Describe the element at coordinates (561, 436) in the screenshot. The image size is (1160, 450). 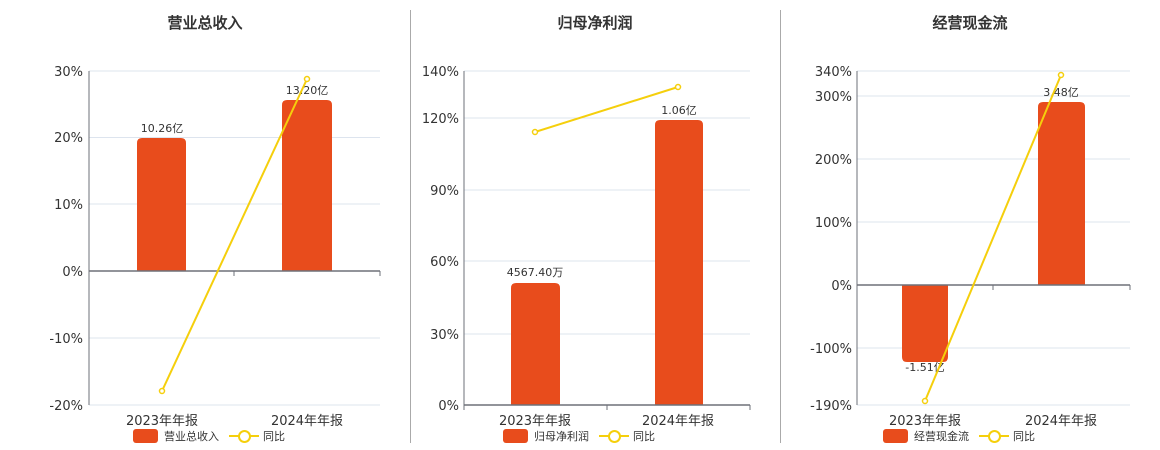
I see `legend-bar-label: 归母净利润` at that location.